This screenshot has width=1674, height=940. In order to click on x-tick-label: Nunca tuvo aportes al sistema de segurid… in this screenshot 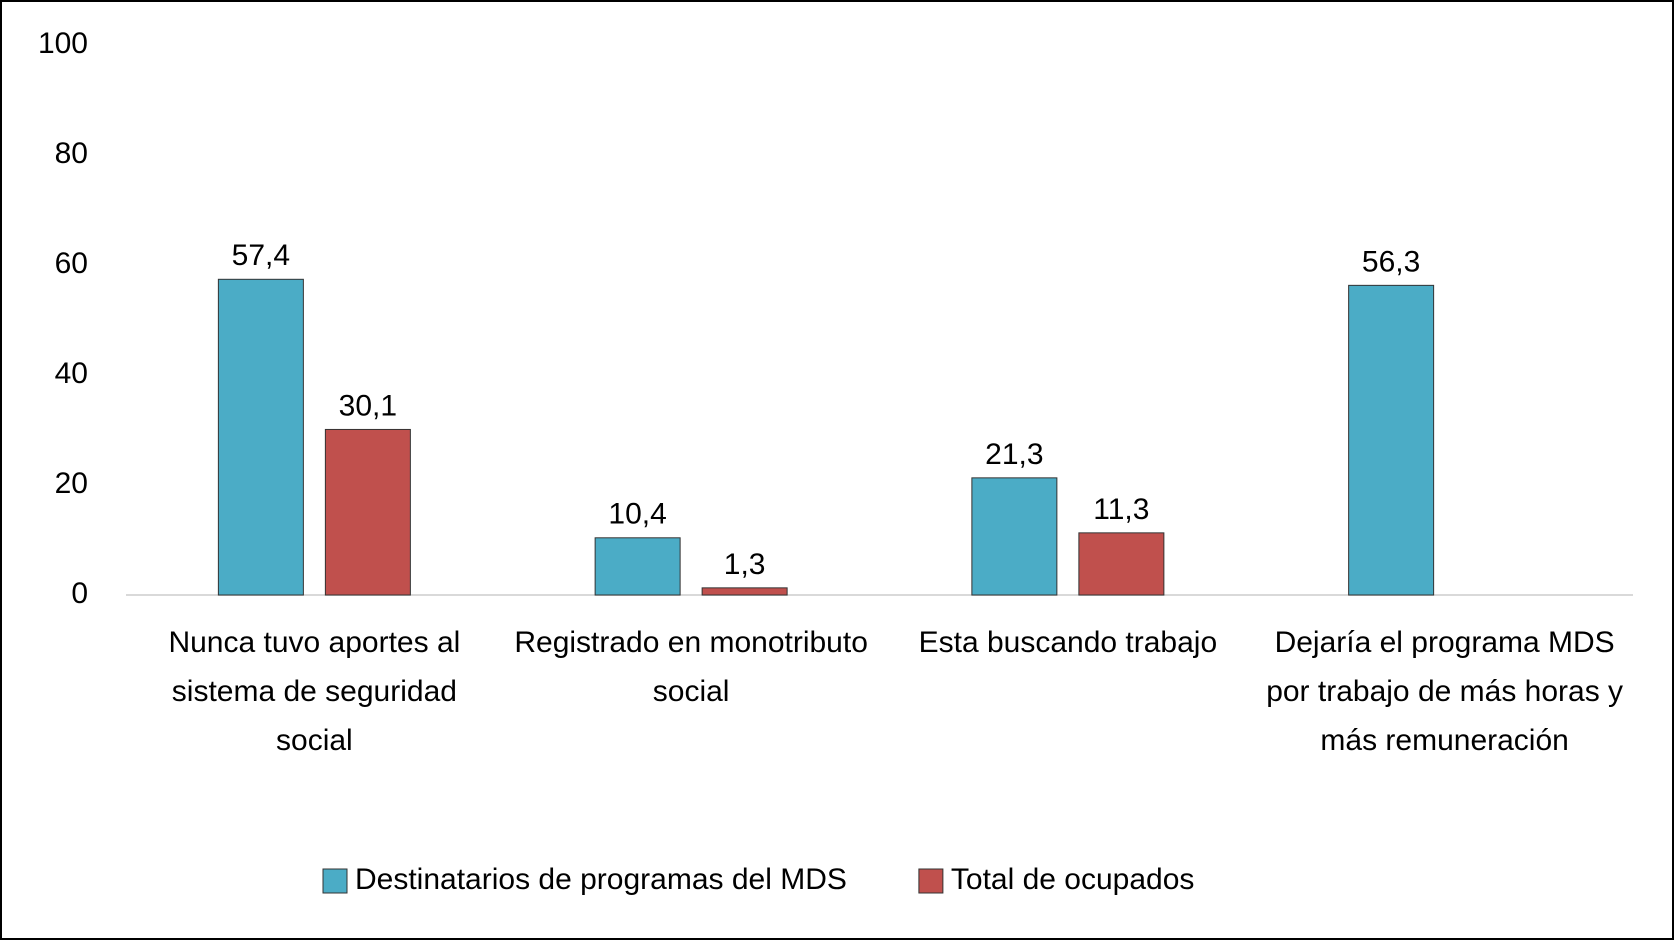, I will do `click(314, 691)`.